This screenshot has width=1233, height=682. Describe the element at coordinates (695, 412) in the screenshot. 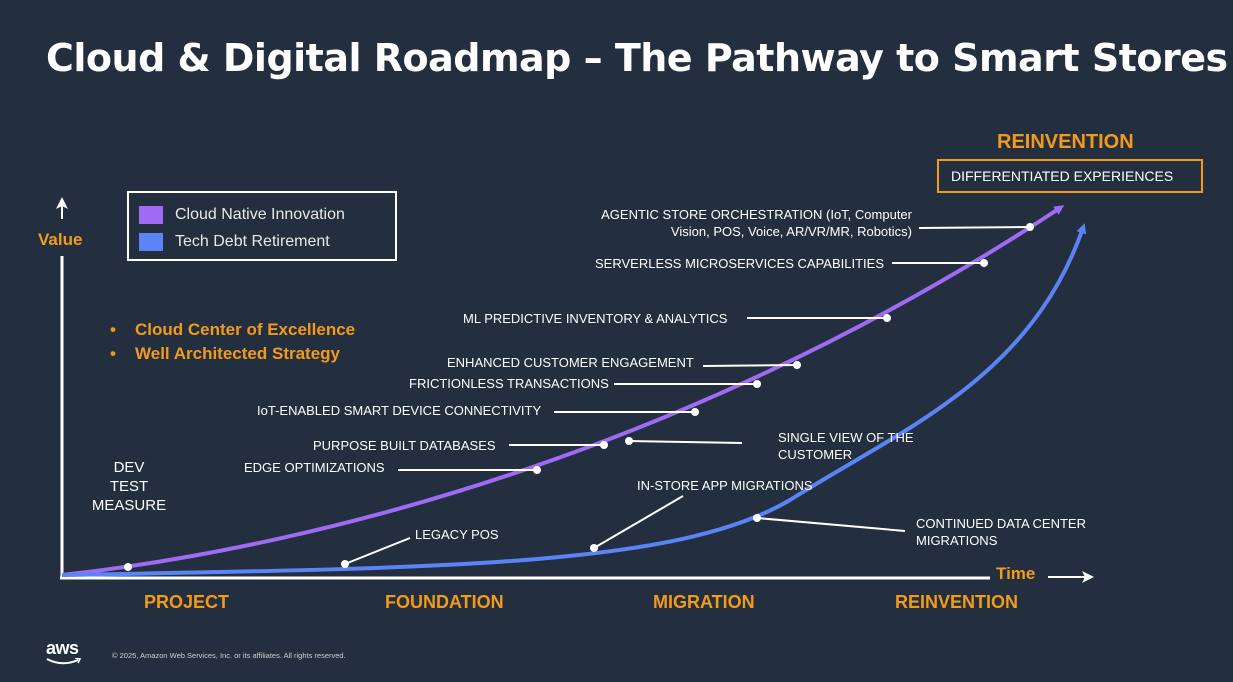

I see `dot-iot` at that location.